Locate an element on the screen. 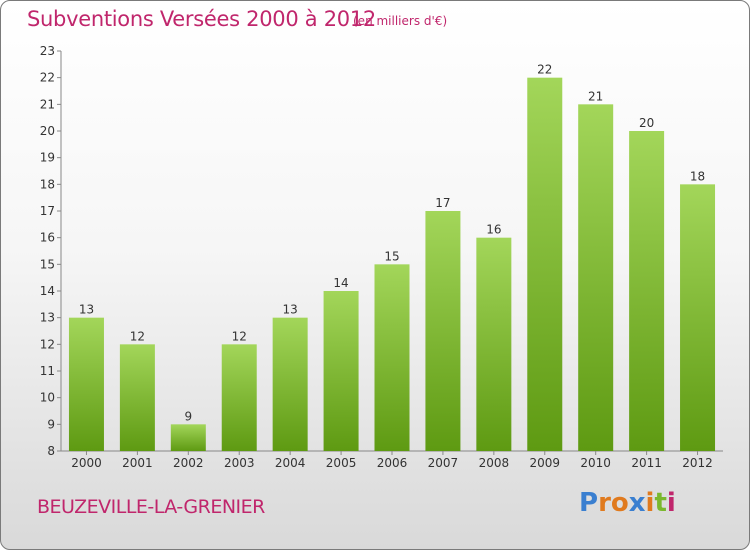  x-tick-label: 2007 is located at coordinates (443, 463).